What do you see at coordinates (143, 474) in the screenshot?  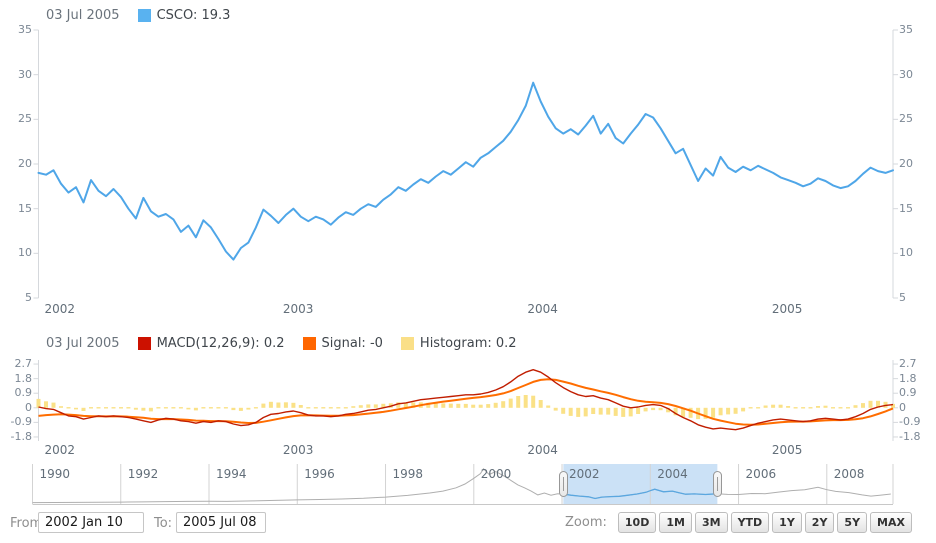 I see `scroller-year-label: 1992` at bounding box center [143, 474].